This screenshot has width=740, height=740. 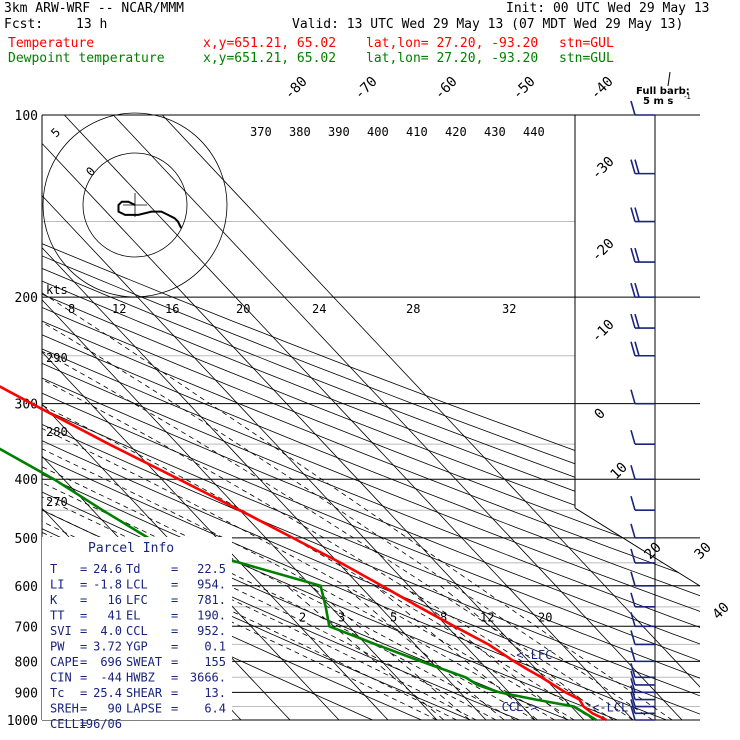 I want to click on parcel-value: 0.1, so click(x=215, y=647).